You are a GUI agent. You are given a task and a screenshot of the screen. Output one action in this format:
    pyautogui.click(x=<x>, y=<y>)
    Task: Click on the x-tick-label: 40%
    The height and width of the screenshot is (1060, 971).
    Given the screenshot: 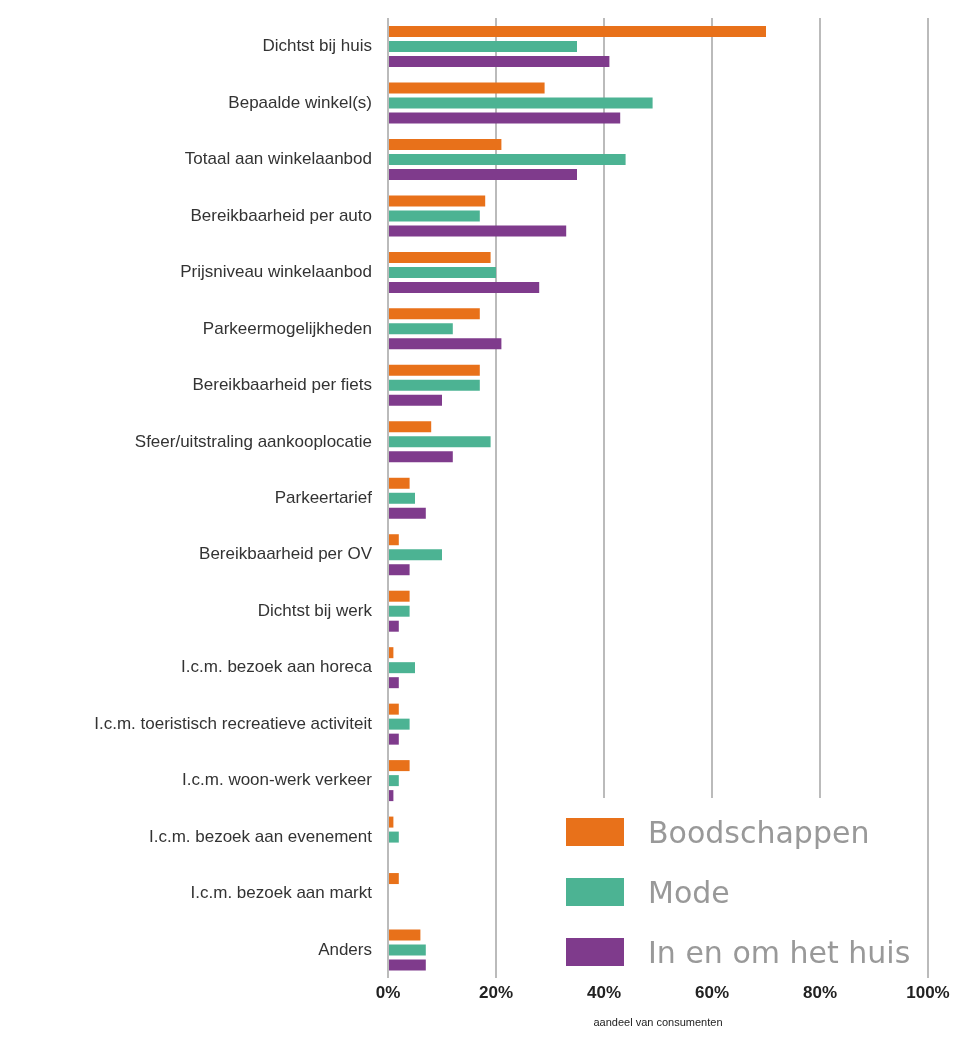 What is the action you would take?
    pyautogui.click(x=604, y=993)
    